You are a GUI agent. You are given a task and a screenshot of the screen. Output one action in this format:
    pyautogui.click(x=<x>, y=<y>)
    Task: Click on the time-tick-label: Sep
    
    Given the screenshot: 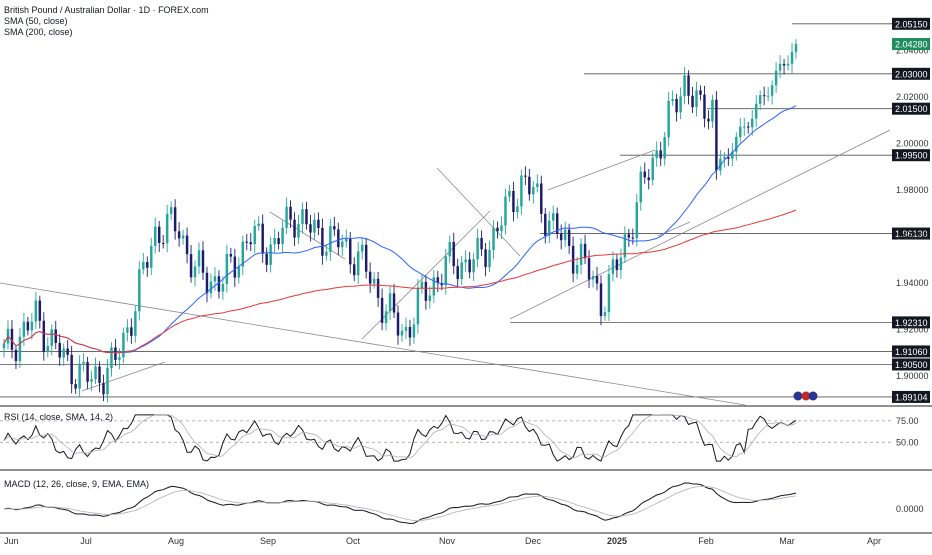 What is the action you would take?
    pyautogui.click(x=268, y=541)
    